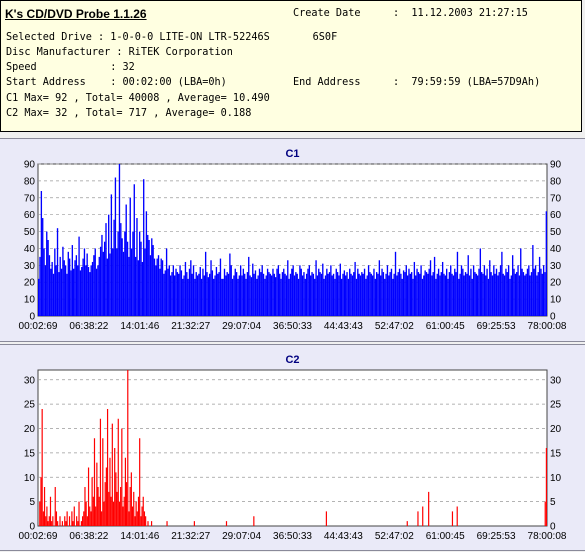  I want to click on x-tick-label: 29:07:04, so click(241, 326).